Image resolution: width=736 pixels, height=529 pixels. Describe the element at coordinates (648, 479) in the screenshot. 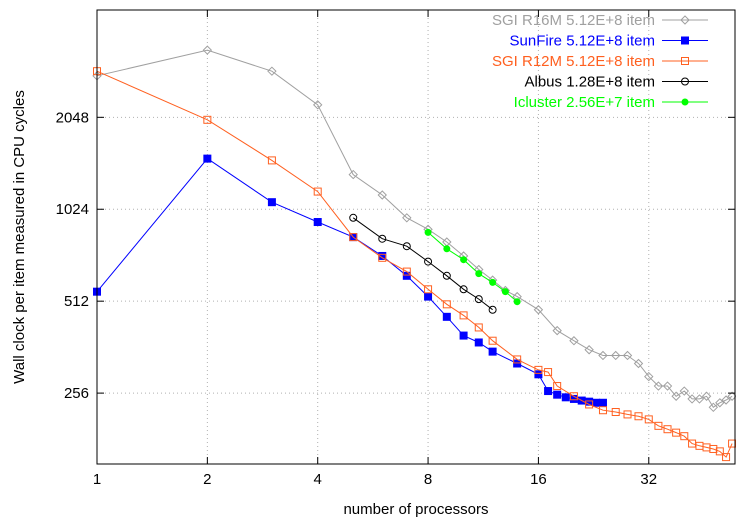

I see `x-tick-label: 32` at that location.